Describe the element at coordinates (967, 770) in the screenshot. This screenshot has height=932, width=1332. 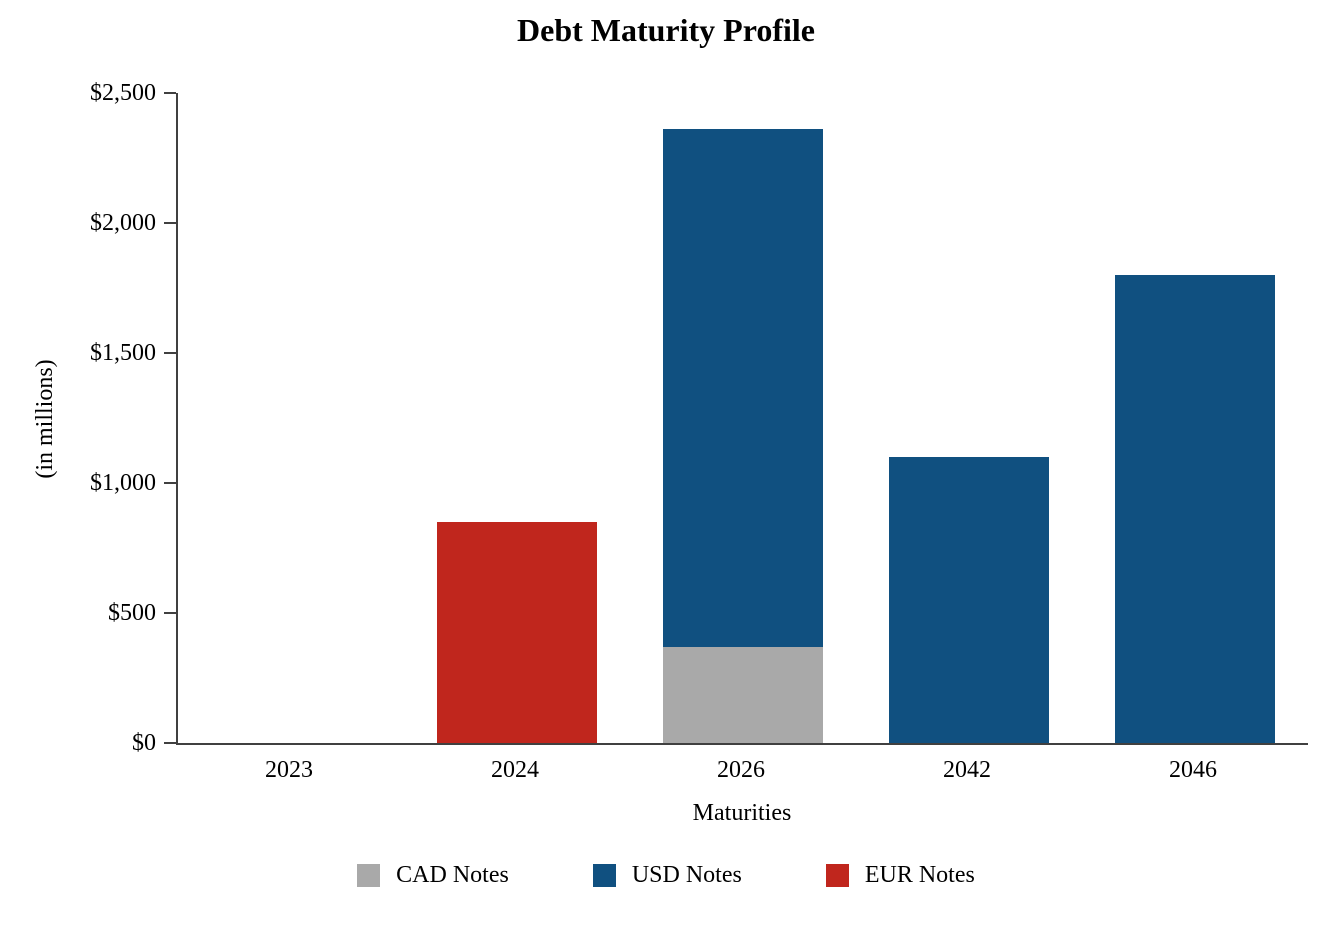
I see `x-tick-label: 2042` at that location.